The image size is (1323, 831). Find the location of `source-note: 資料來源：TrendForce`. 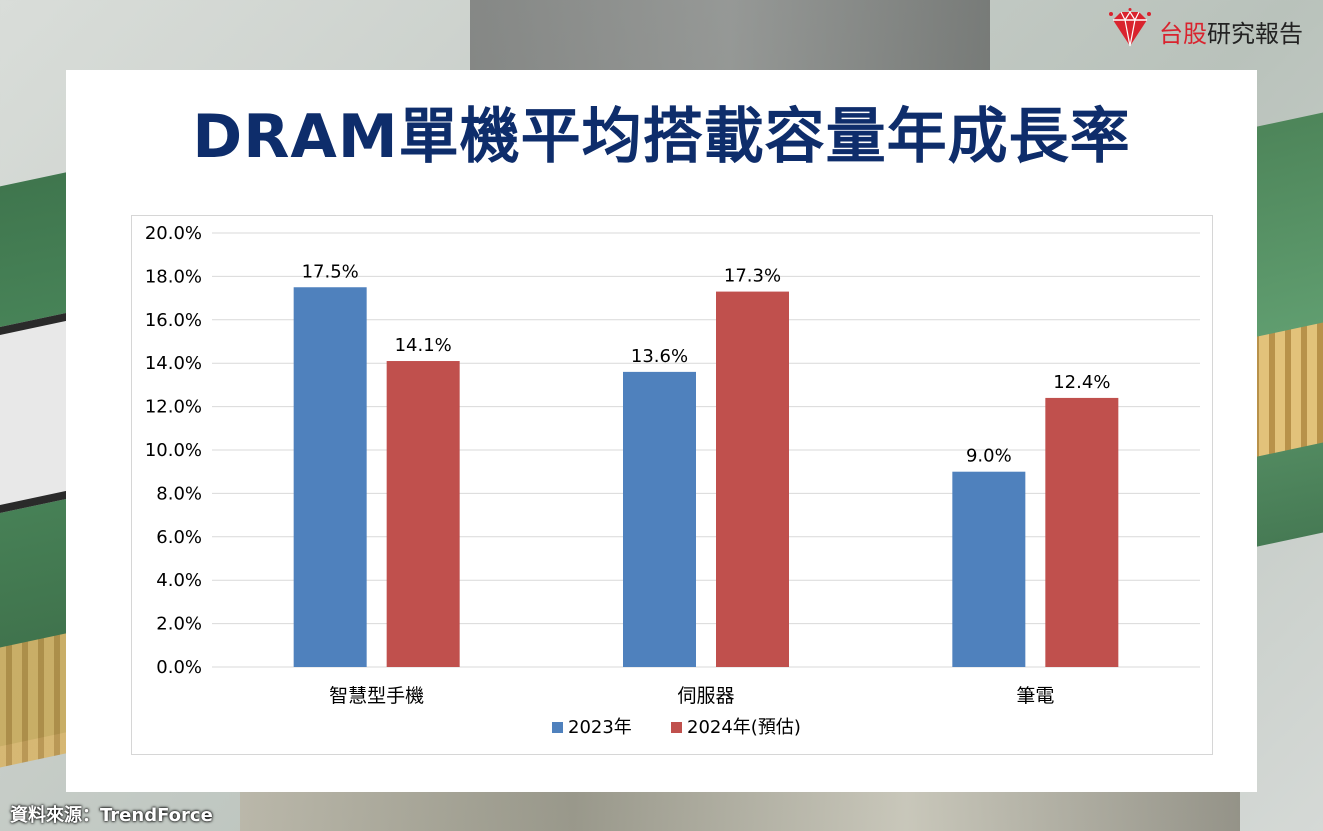

source-note: 資料來源：TrendForce is located at coordinates (111, 815).